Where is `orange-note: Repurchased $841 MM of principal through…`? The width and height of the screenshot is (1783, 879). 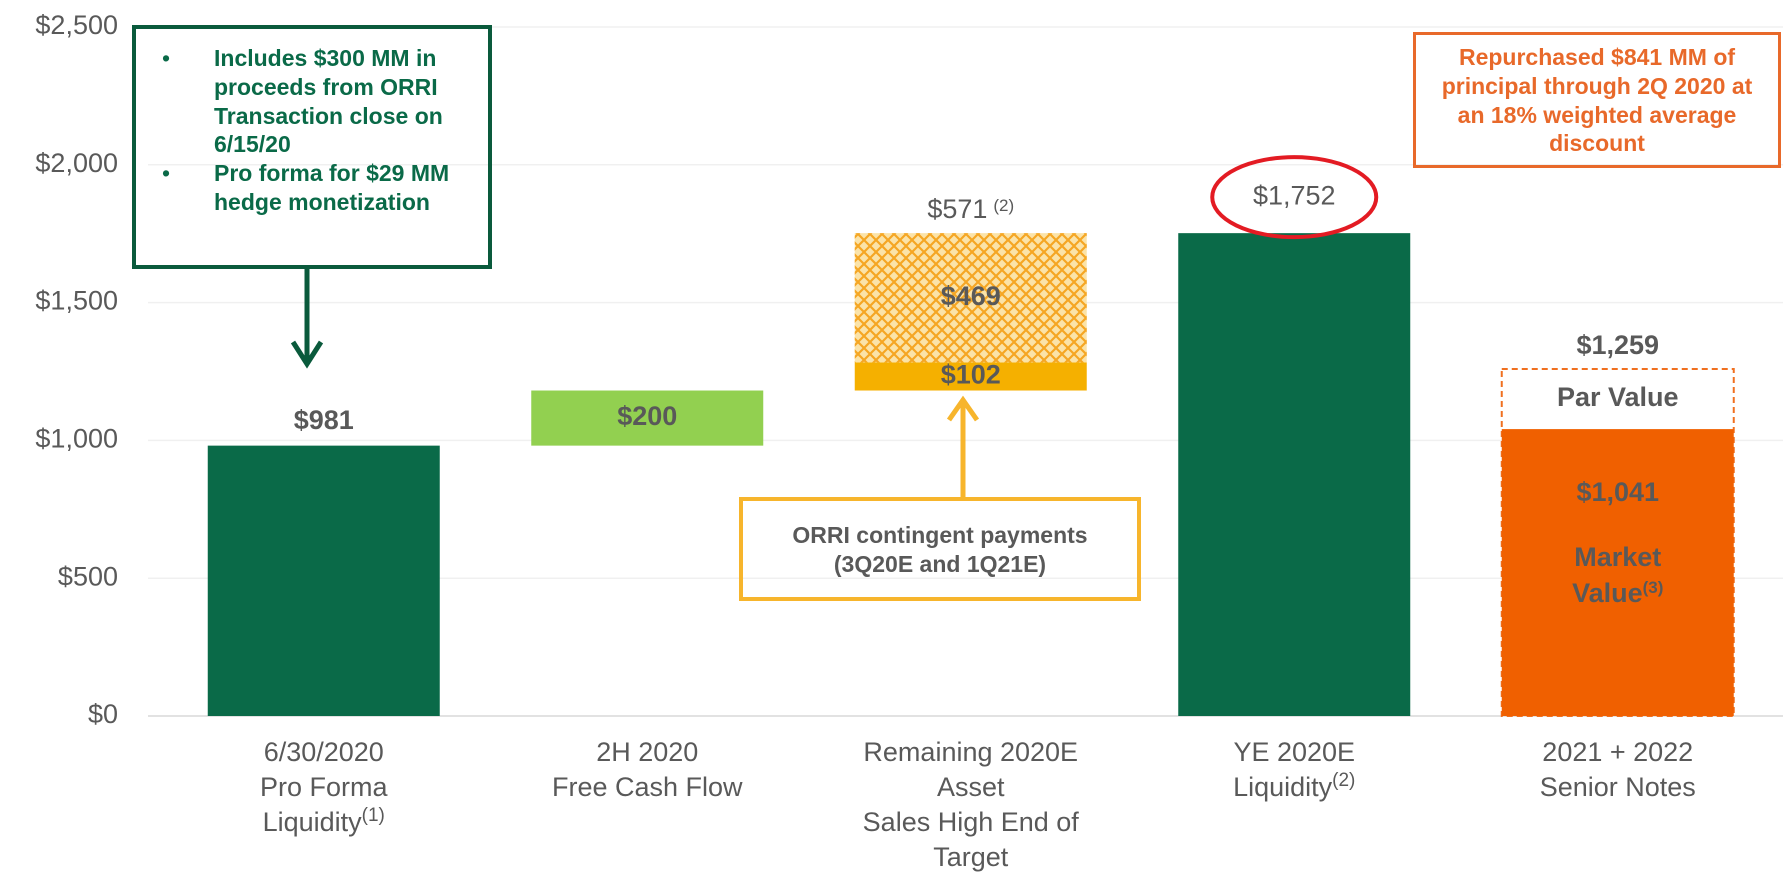
orange-note: Repurchased $841 MM of principal through… is located at coordinates (1597, 100).